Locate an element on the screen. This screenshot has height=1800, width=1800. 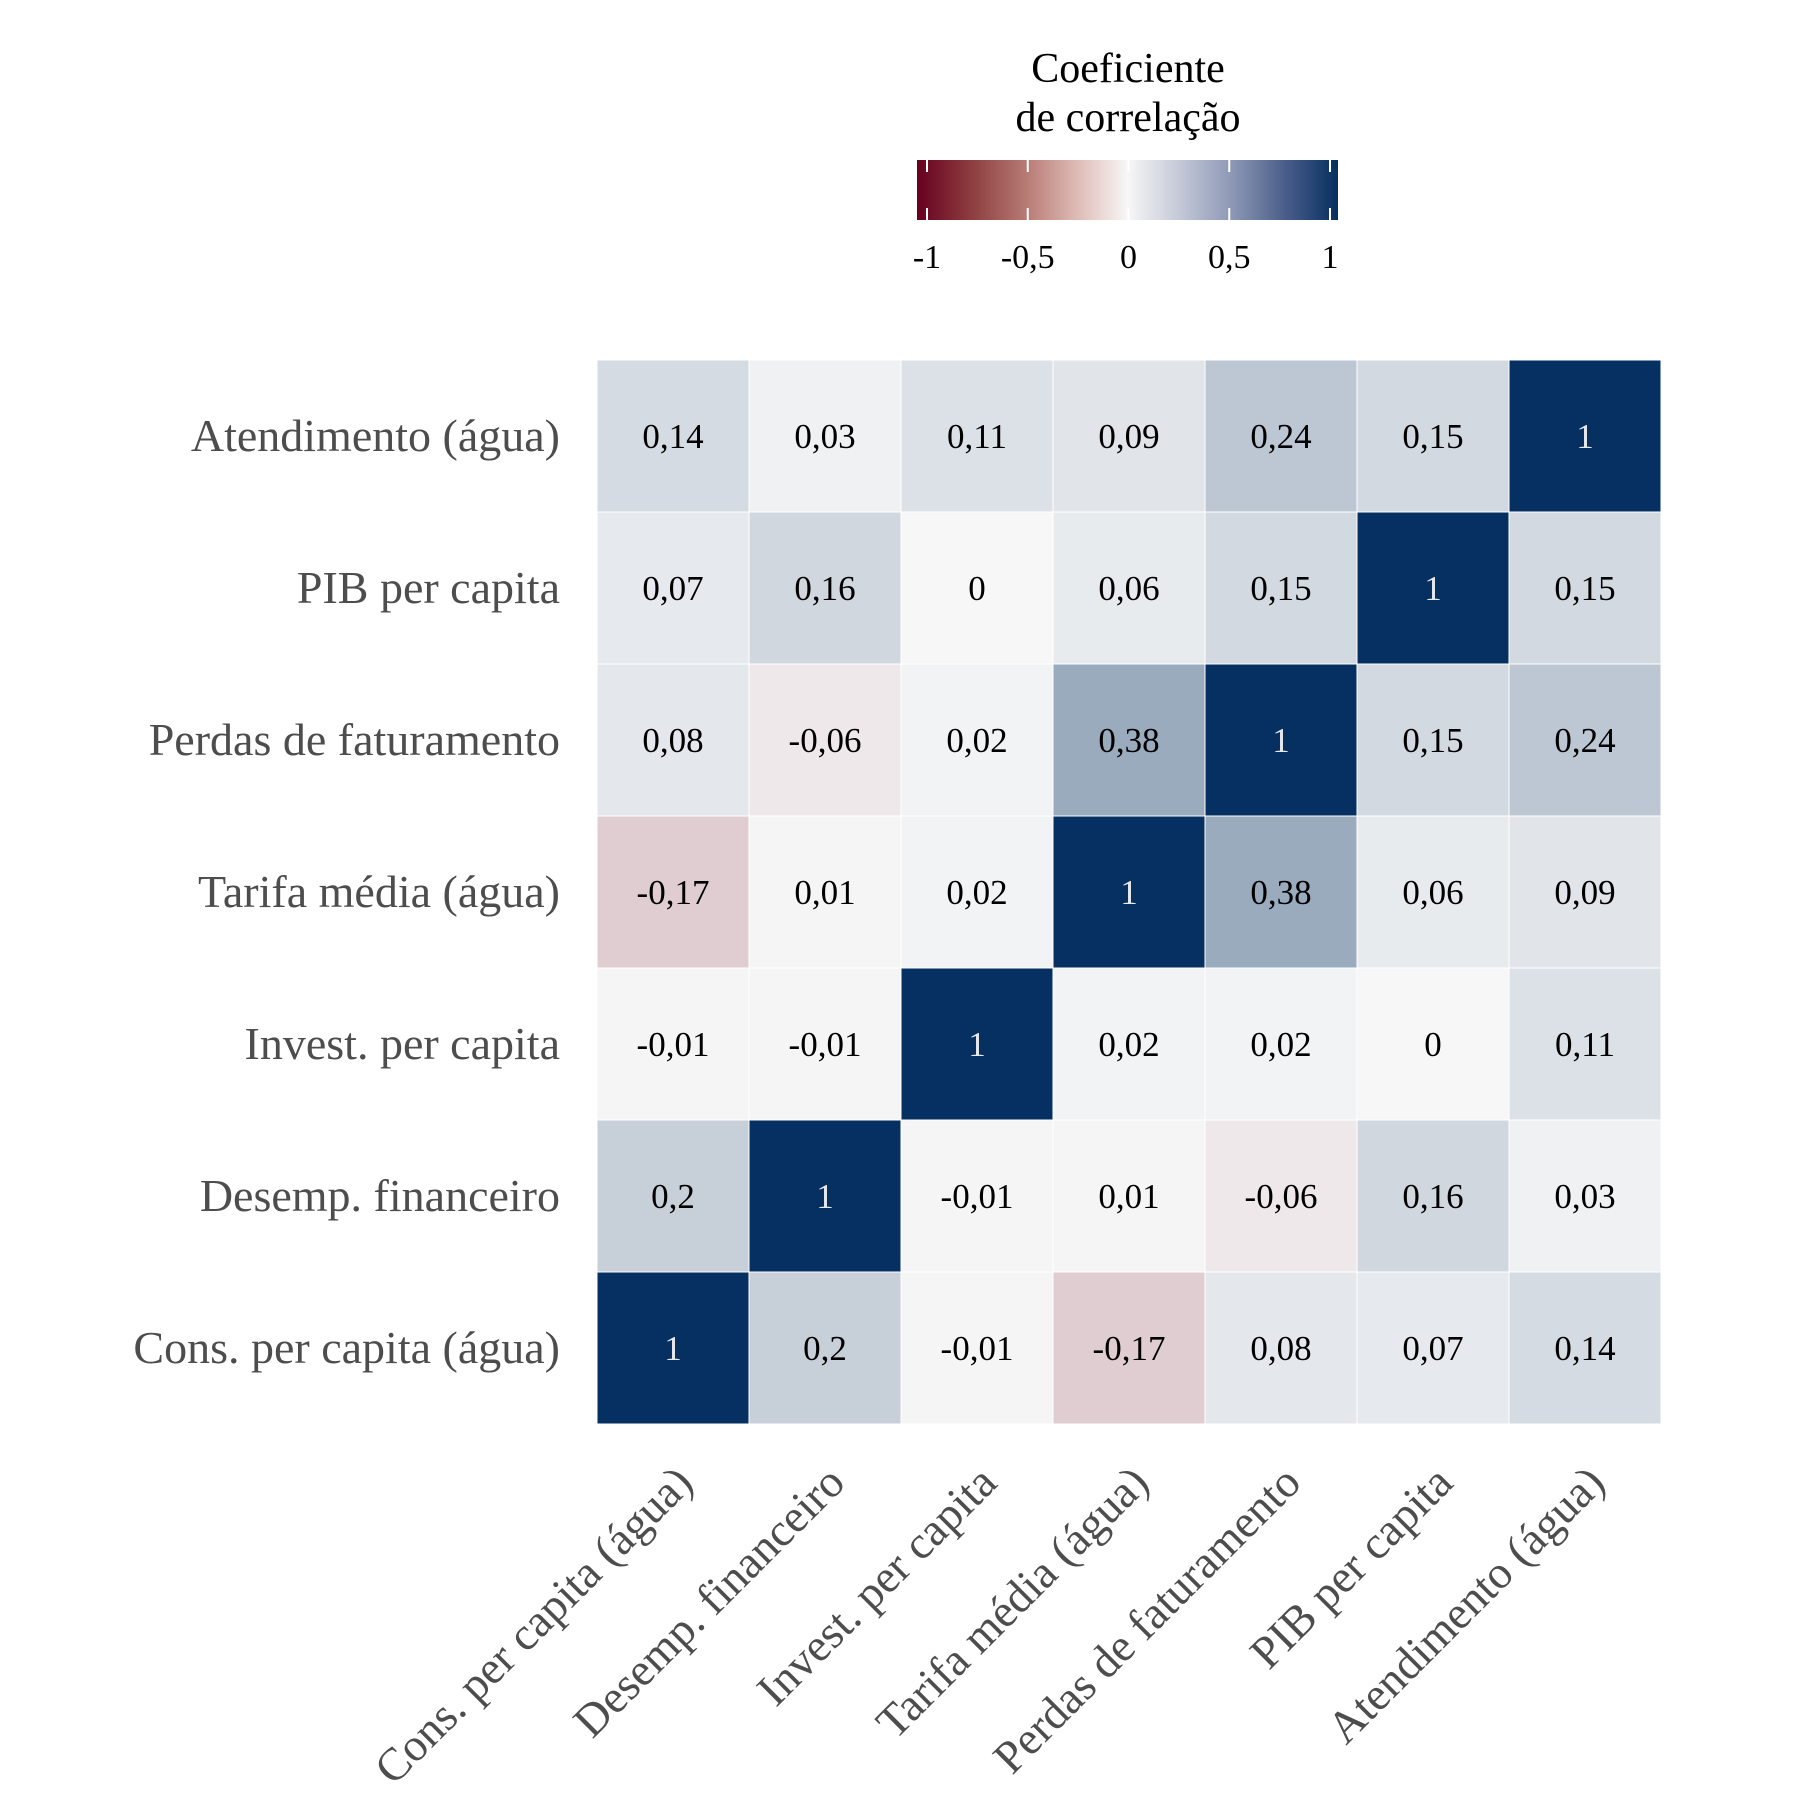
cell-value-label: 0,2 is located at coordinates (673, 1196).